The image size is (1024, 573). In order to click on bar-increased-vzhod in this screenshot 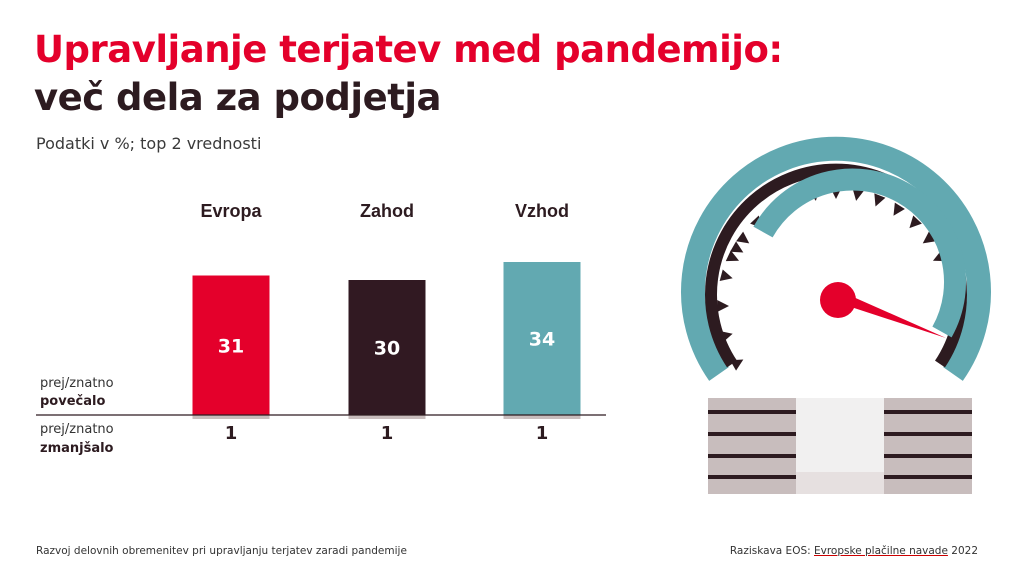, I will do `click(542, 338)`.